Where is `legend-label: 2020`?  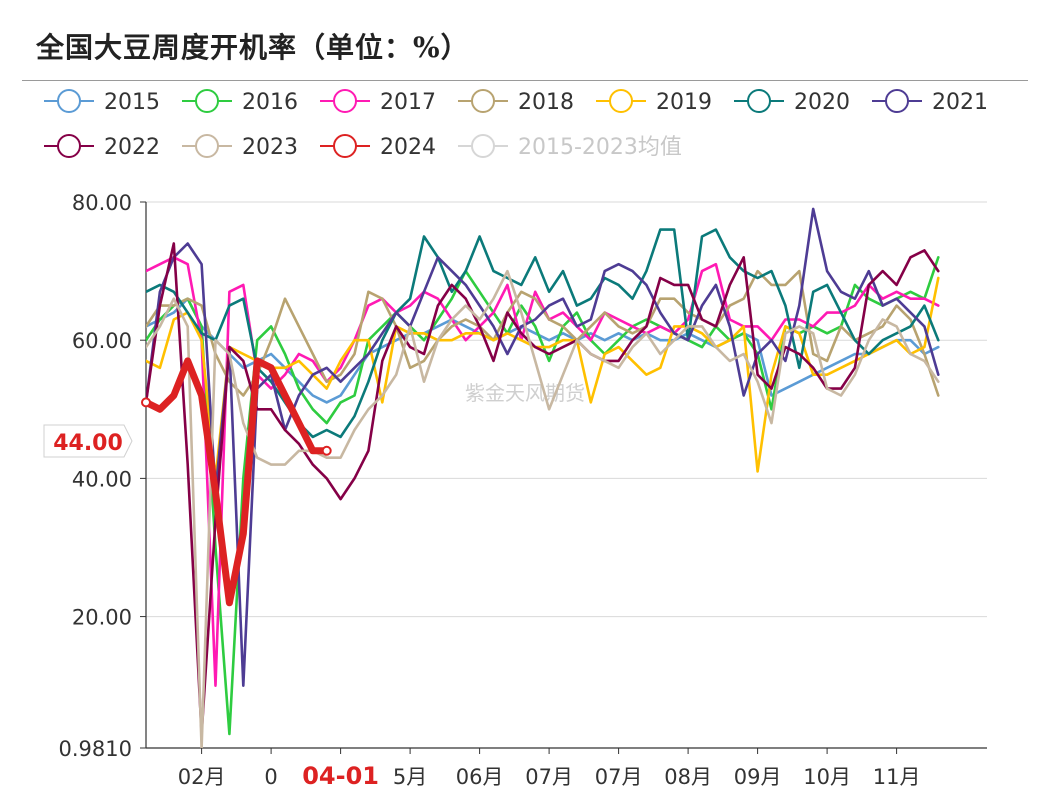
legend-label: 2020 is located at coordinates (822, 102).